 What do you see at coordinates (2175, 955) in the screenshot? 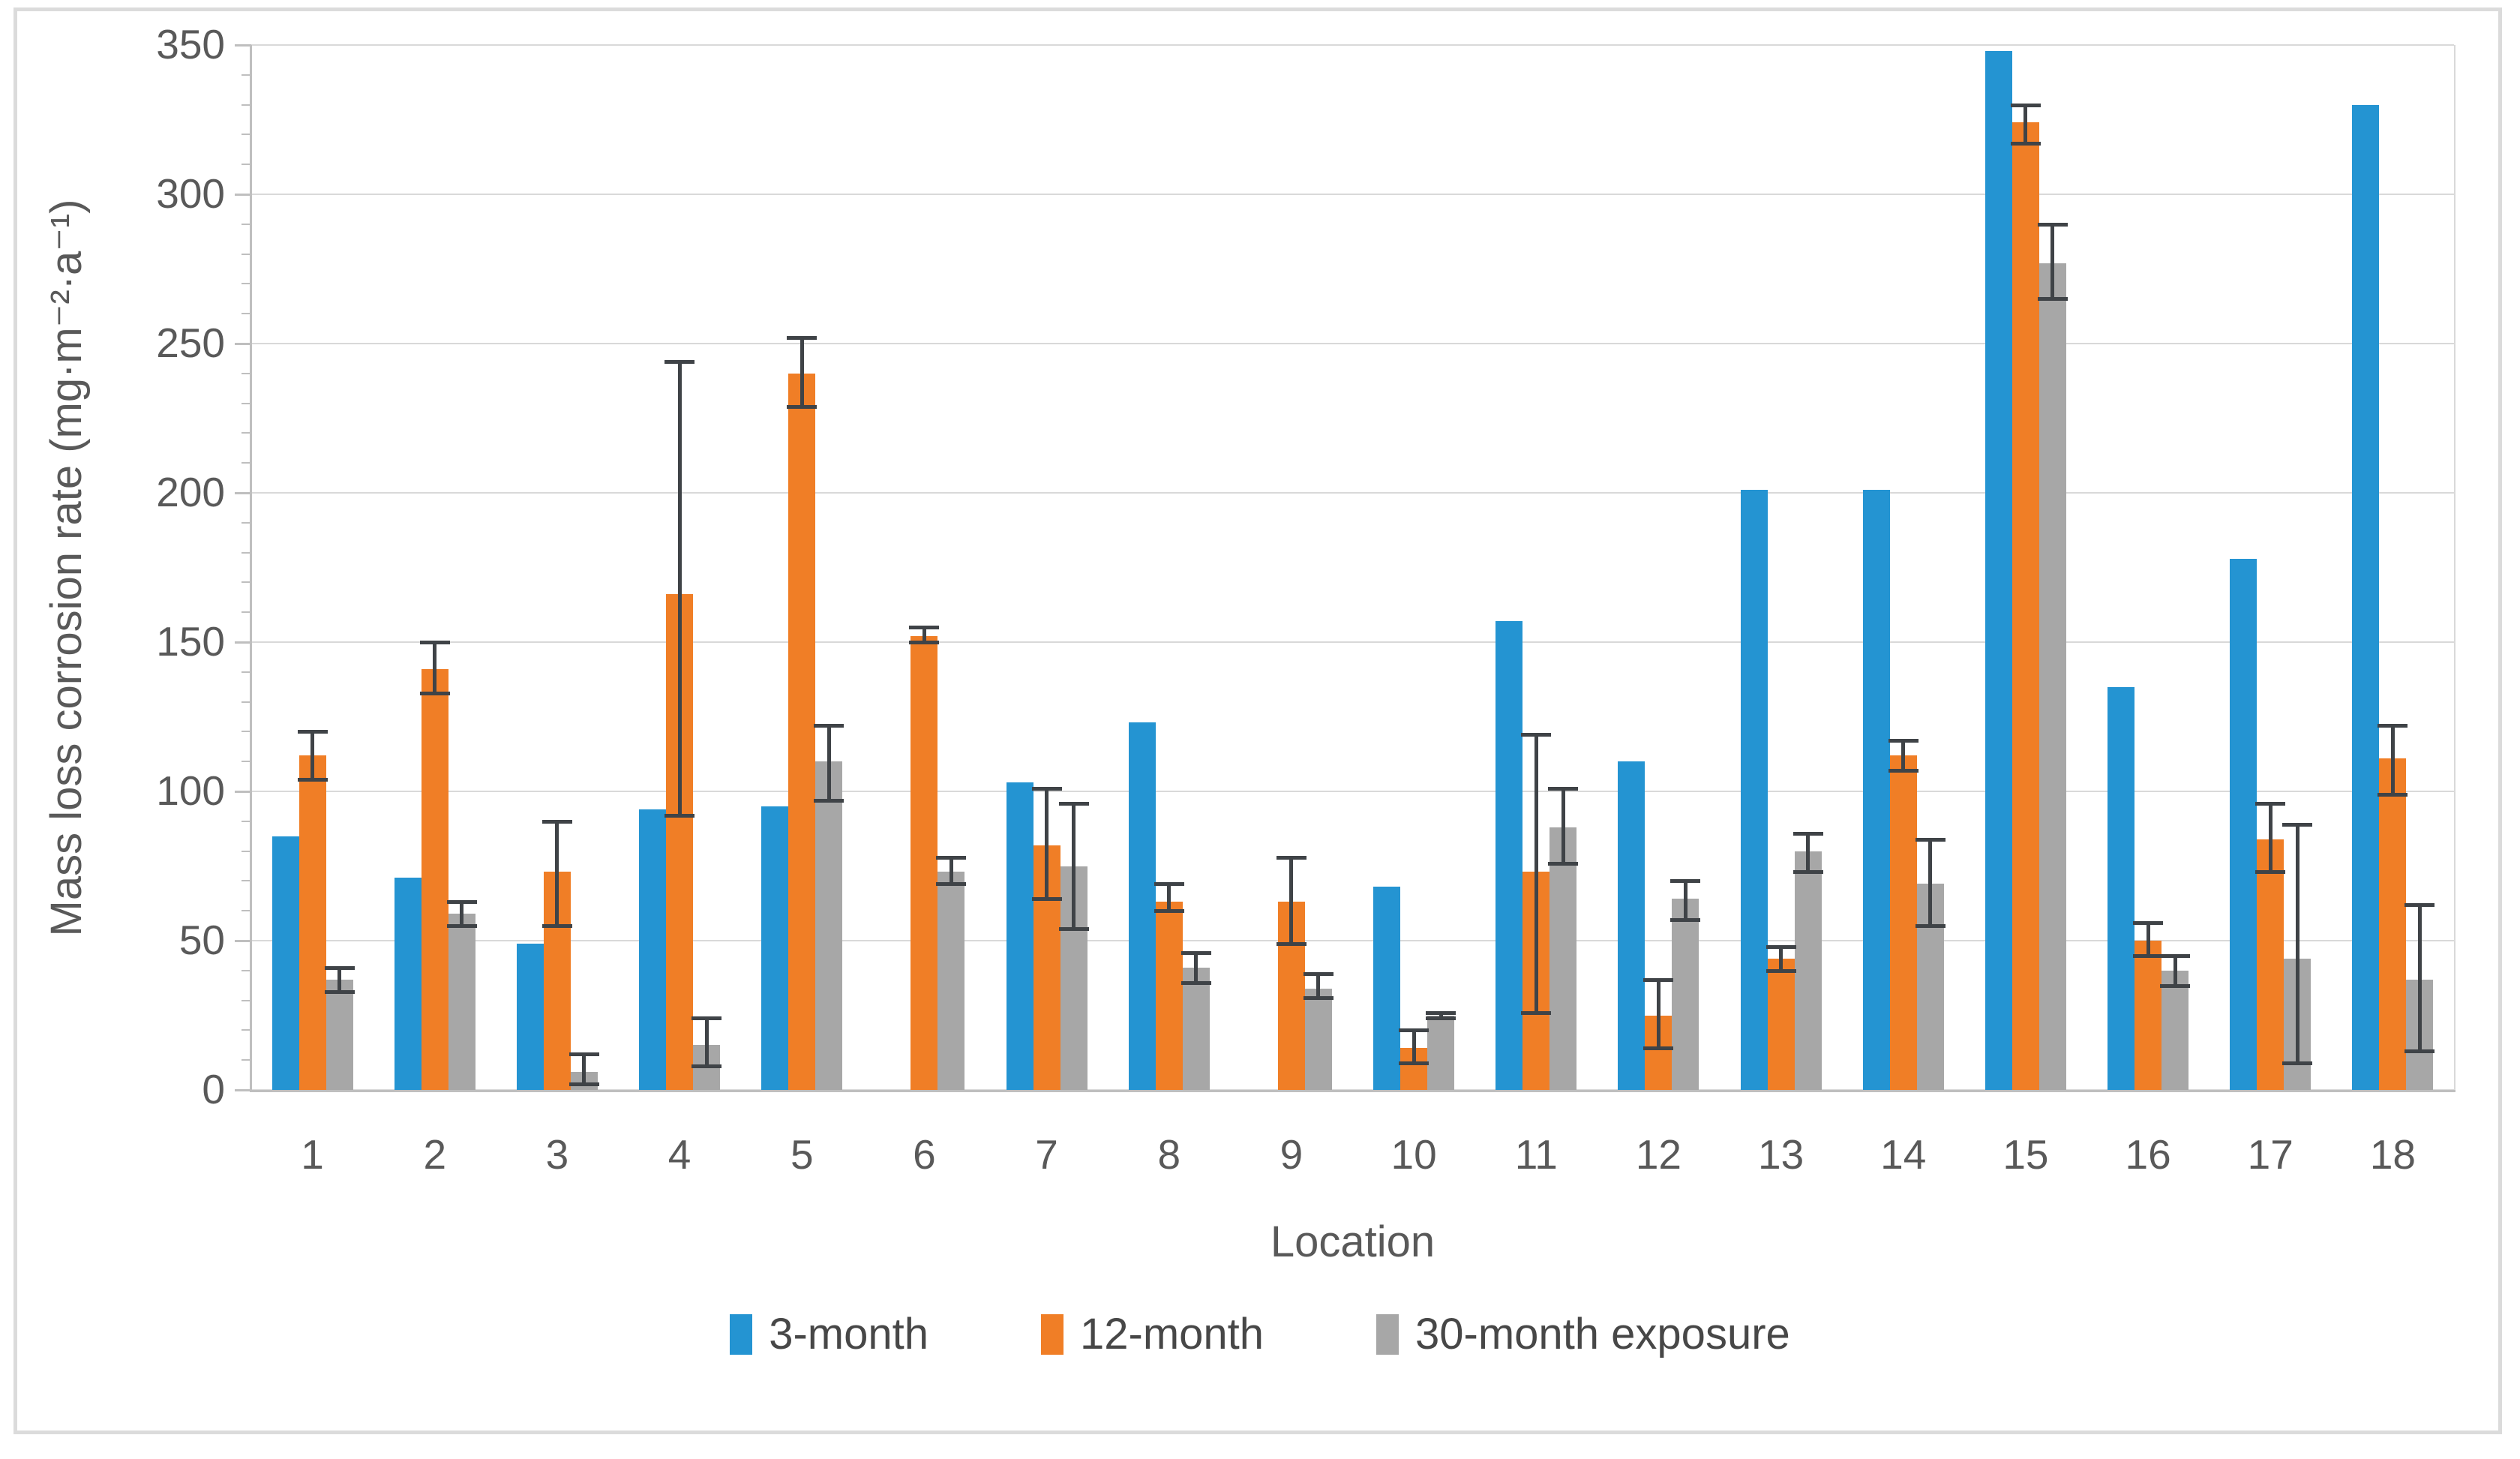
I see `error-cap-high-30-month exposure-loc-16` at bounding box center [2175, 955].